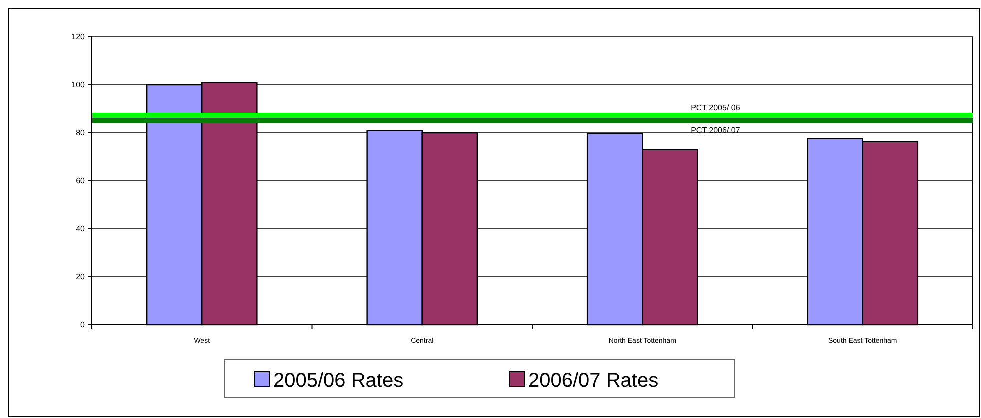 Image resolution: width=981 pixels, height=418 pixels. I want to click on y-tick-label: 80, so click(81, 133).